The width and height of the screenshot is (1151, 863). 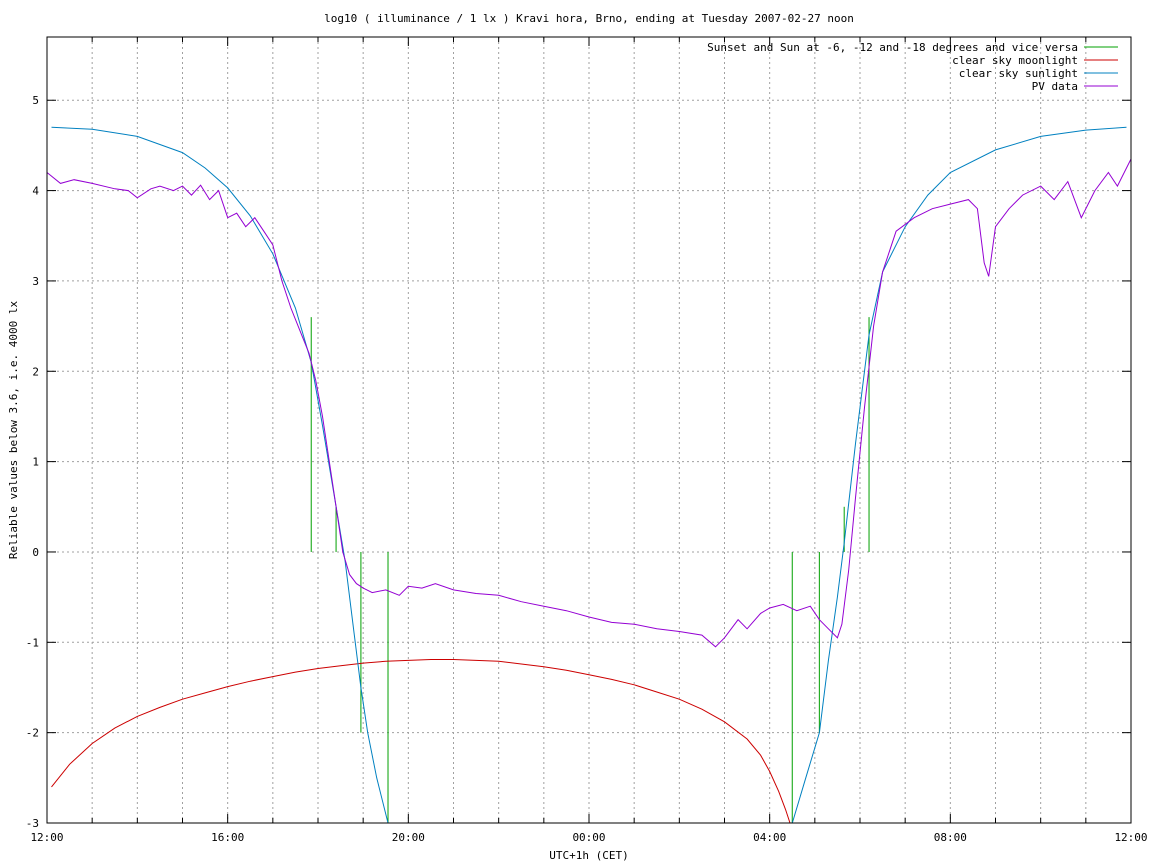 I want to click on y-tick-label: 0, so click(x=35, y=552).